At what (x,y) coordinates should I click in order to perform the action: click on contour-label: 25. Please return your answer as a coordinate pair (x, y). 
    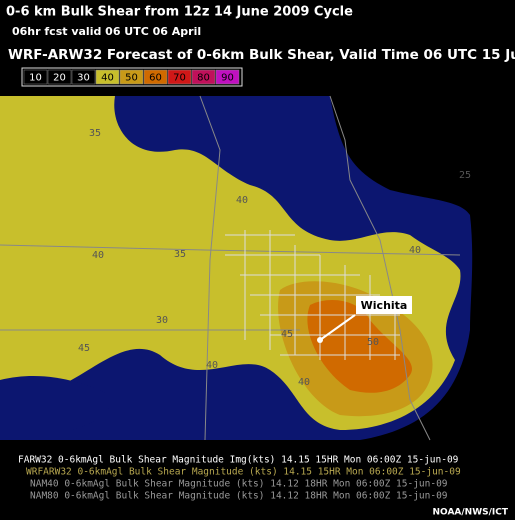
    Looking at the image, I should click on (465, 175).